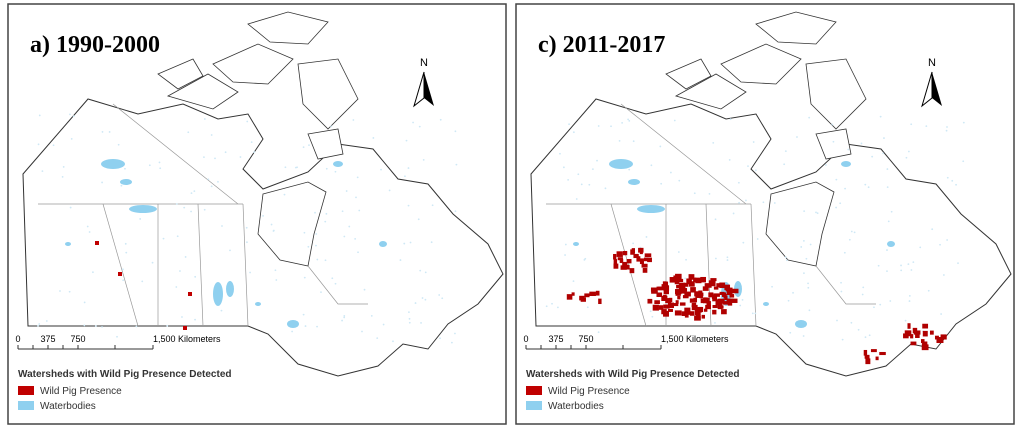 The height and width of the screenshot is (428, 1024). Describe the element at coordinates (525, 339) in the screenshot. I see `scale-label: 0` at that location.